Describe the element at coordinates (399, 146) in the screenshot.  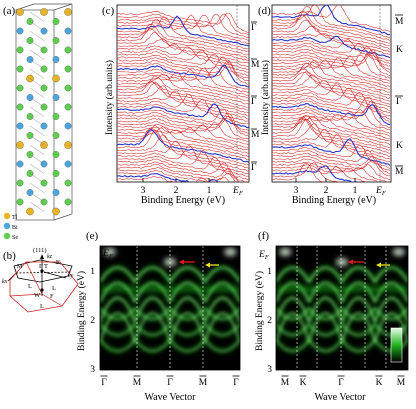
I see `sym-d-3: K` at that location.